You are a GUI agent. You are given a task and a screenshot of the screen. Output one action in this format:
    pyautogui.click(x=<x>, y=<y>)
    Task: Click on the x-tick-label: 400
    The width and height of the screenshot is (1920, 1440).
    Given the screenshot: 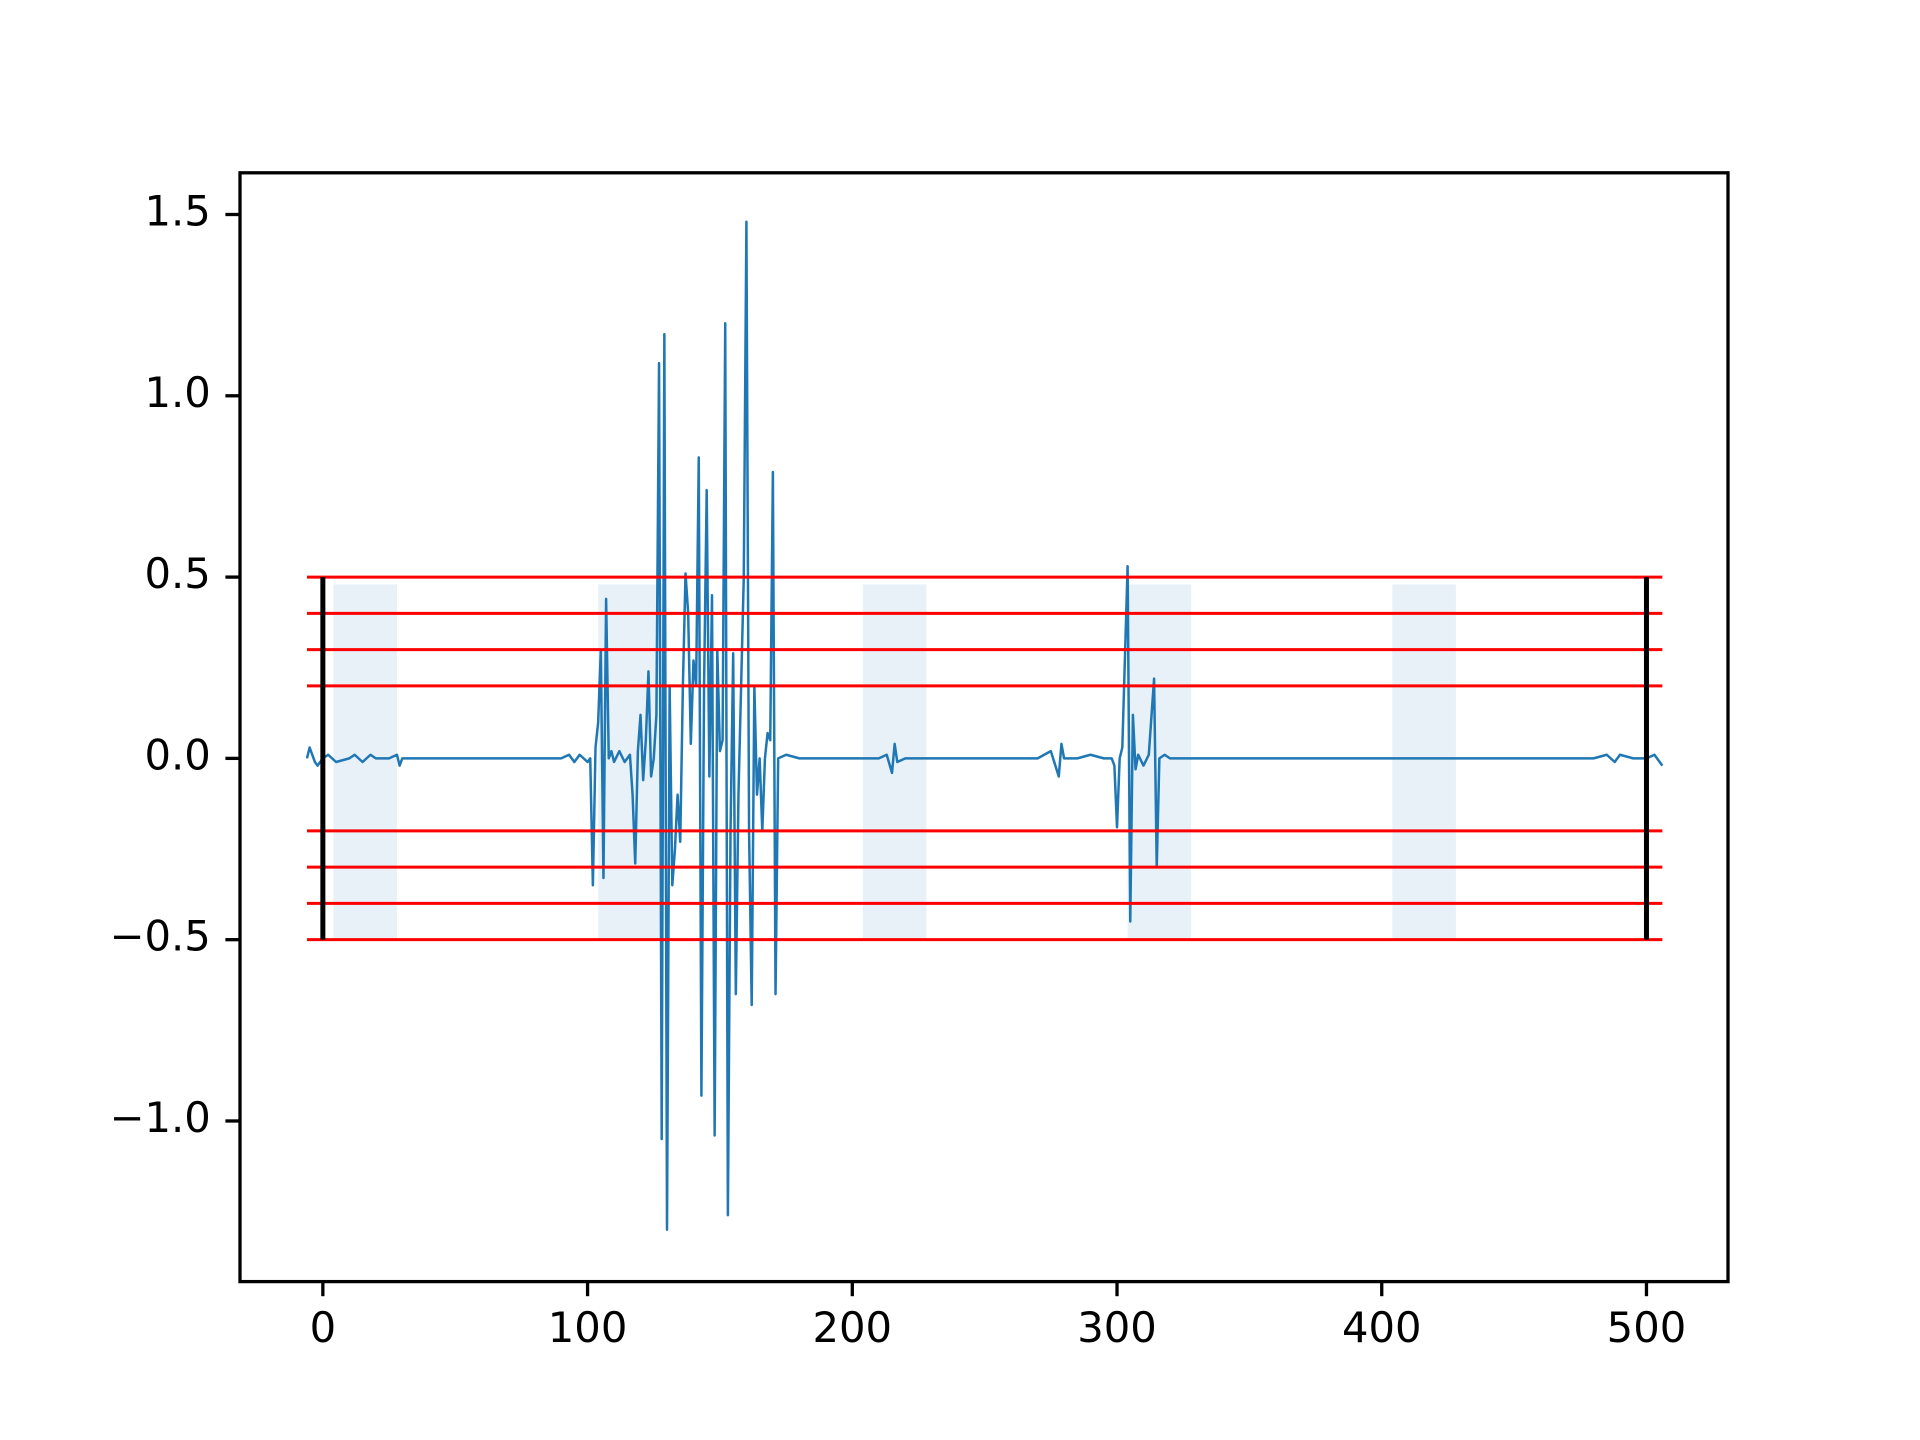 What is the action you would take?
    pyautogui.click(x=1382, y=1327)
    